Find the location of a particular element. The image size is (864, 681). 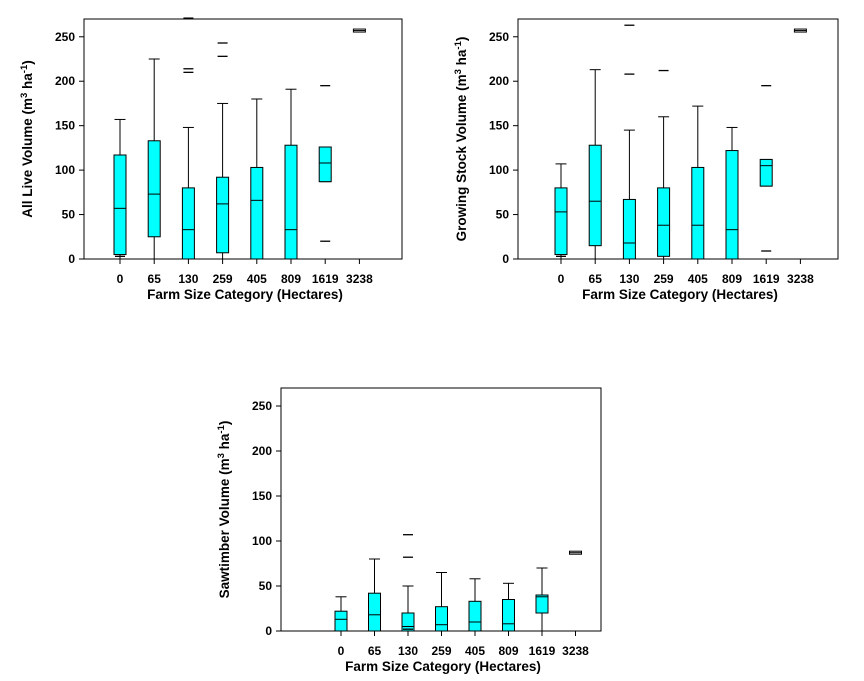

x-tick-label: 0 is located at coordinates (561, 279).